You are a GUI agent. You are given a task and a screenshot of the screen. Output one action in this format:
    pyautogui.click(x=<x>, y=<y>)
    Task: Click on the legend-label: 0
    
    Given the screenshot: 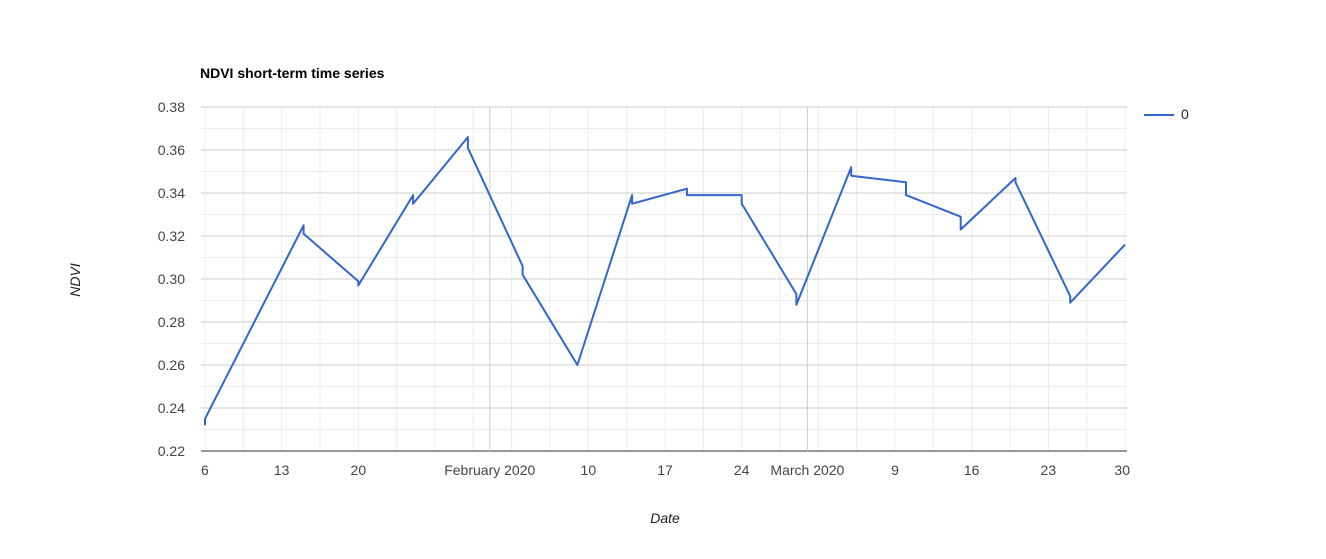 What is the action you would take?
    pyautogui.click(x=1185, y=114)
    